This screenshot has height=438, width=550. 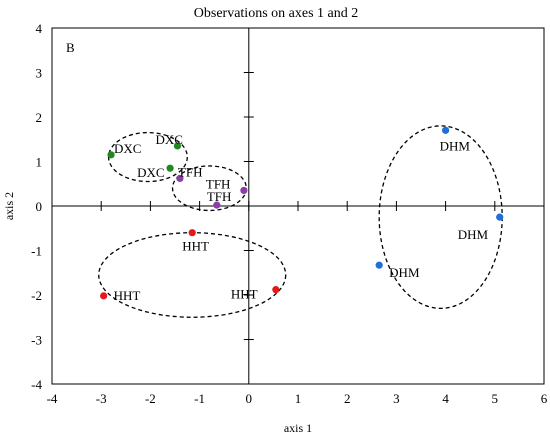 What do you see at coordinates (276, 13) in the screenshot?
I see `chart-title: Observations on axes 1 and 2` at bounding box center [276, 13].